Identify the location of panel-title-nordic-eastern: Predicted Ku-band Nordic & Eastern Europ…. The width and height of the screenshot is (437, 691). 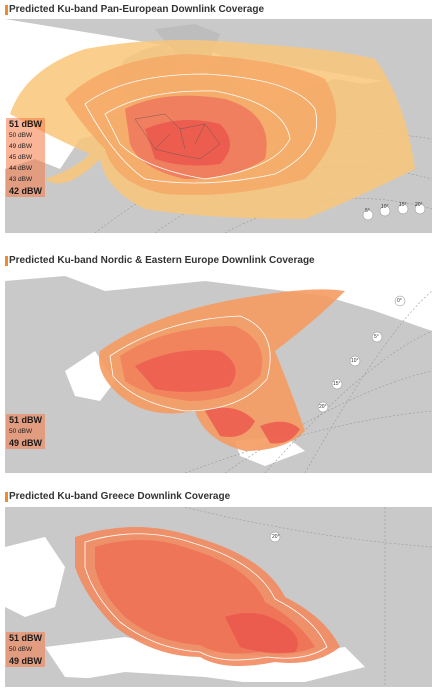
(160, 261).